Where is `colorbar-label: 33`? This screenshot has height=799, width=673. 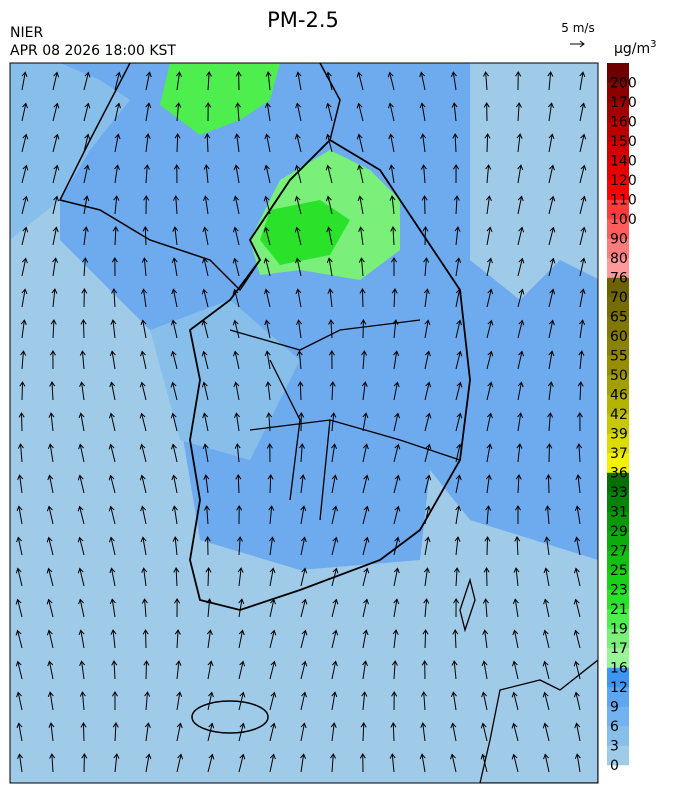
colorbar-label: 33 is located at coordinates (619, 493).